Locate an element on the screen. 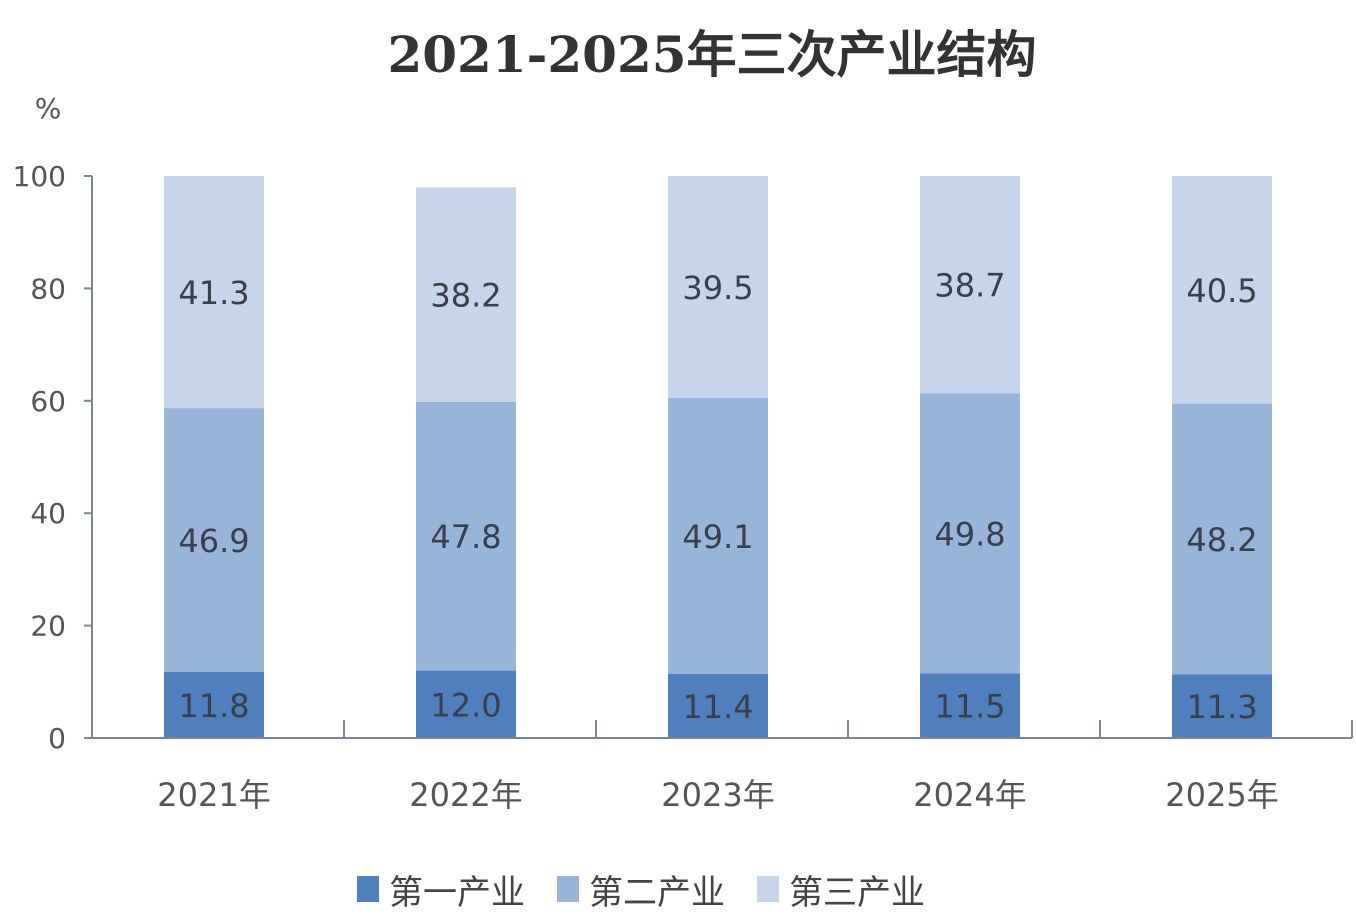 The width and height of the screenshot is (1356, 920). x-tick-label: 2023年 is located at coordinates (717, 795).